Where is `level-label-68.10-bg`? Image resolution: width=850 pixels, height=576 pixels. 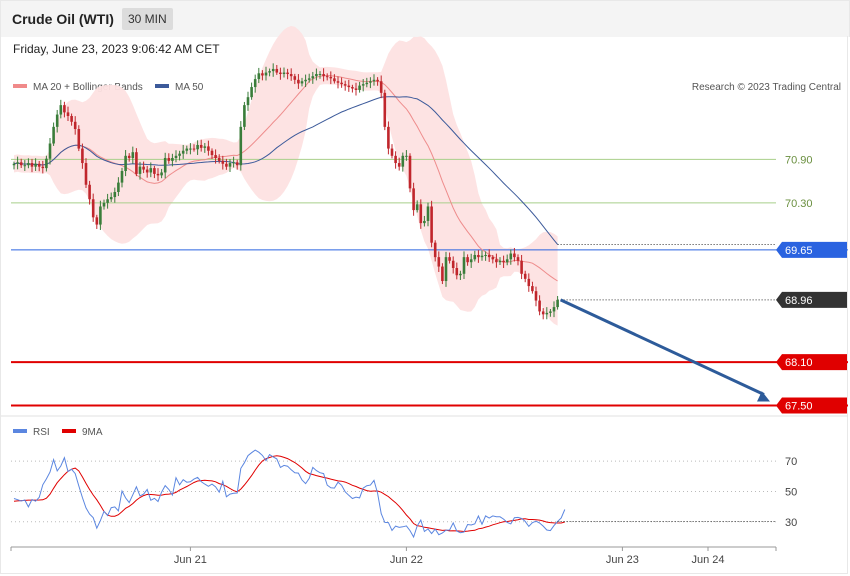 level-label-68.10-bg is located at coordinates (811, 362).